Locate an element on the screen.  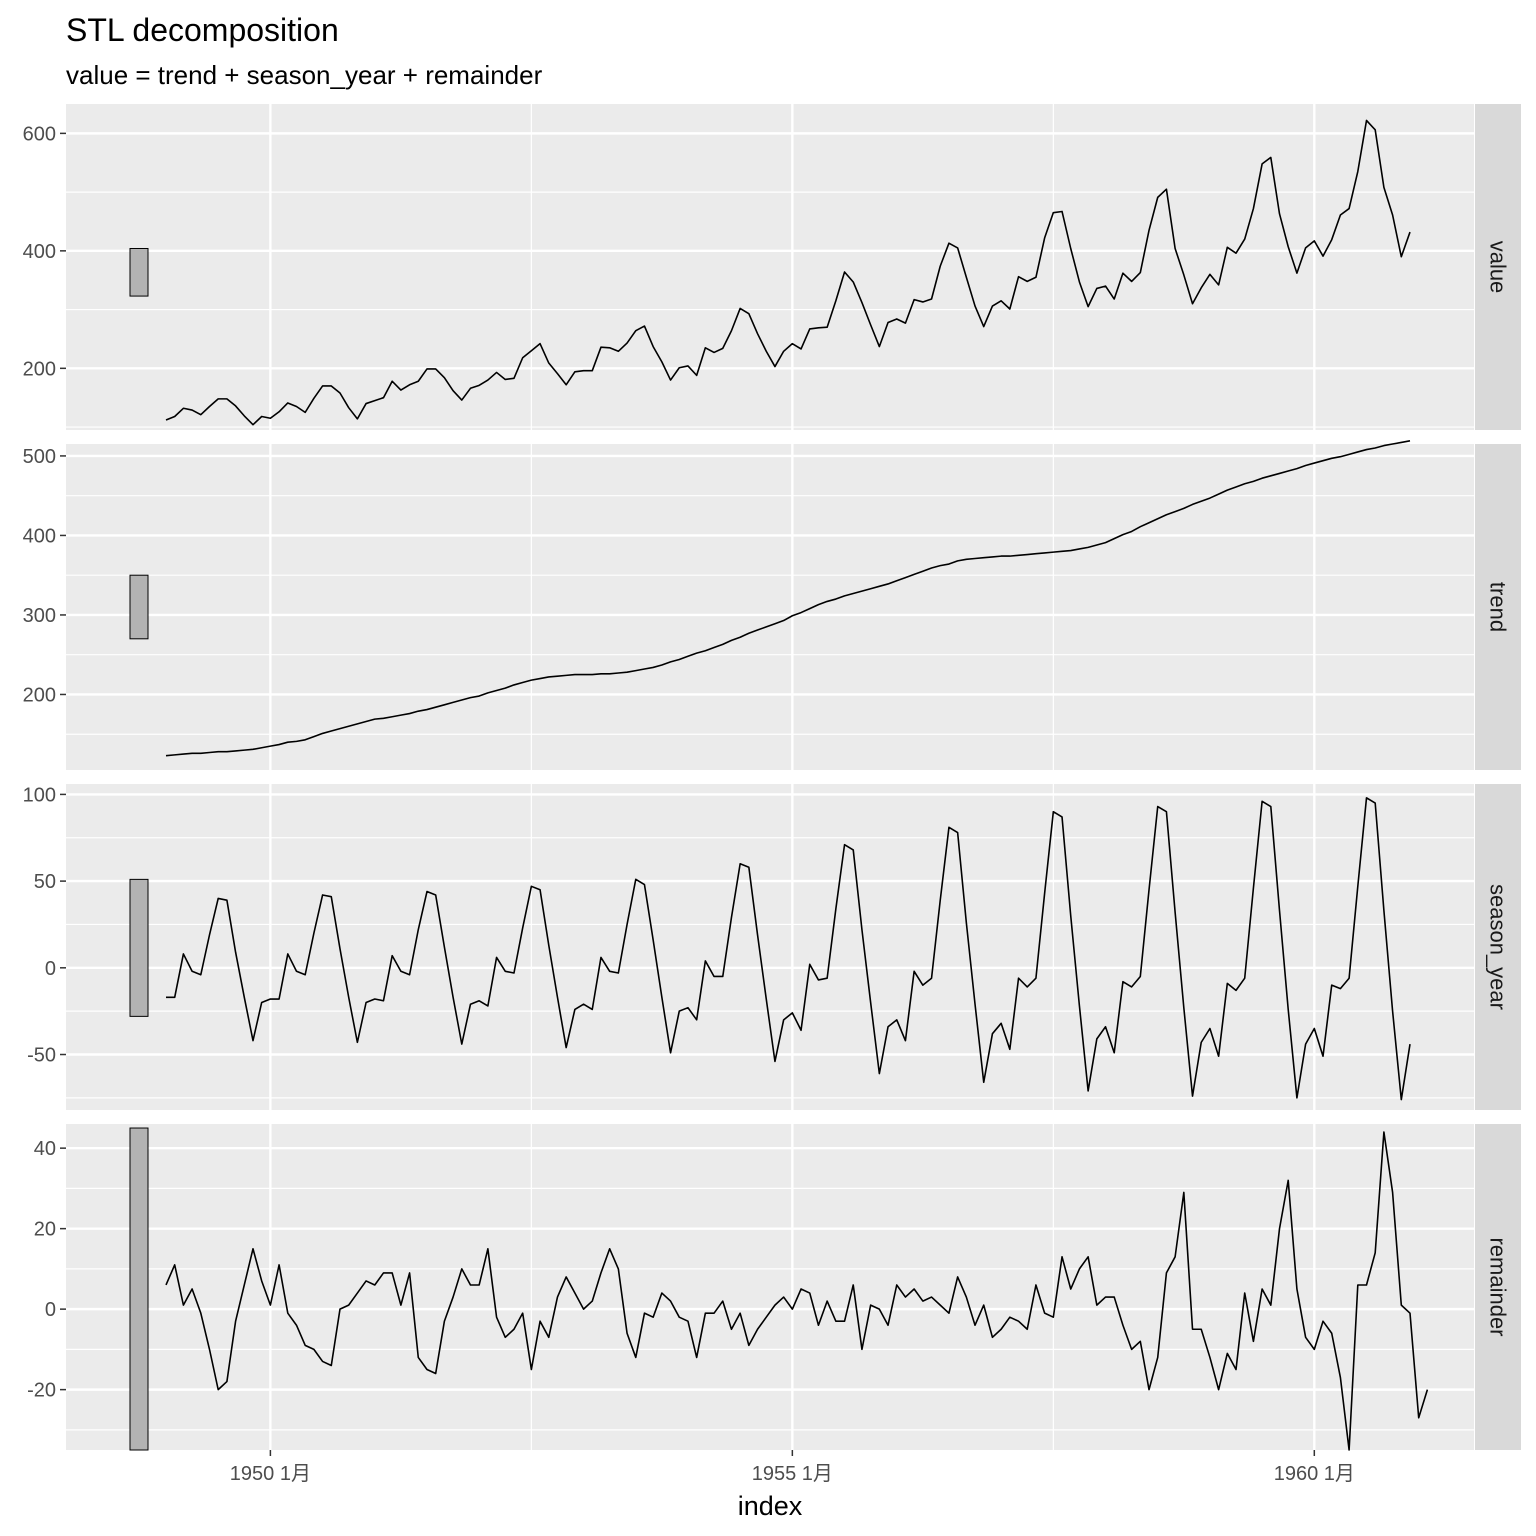
x-tick-label: 1960 1月 is located at coordinates (1314, 1474).